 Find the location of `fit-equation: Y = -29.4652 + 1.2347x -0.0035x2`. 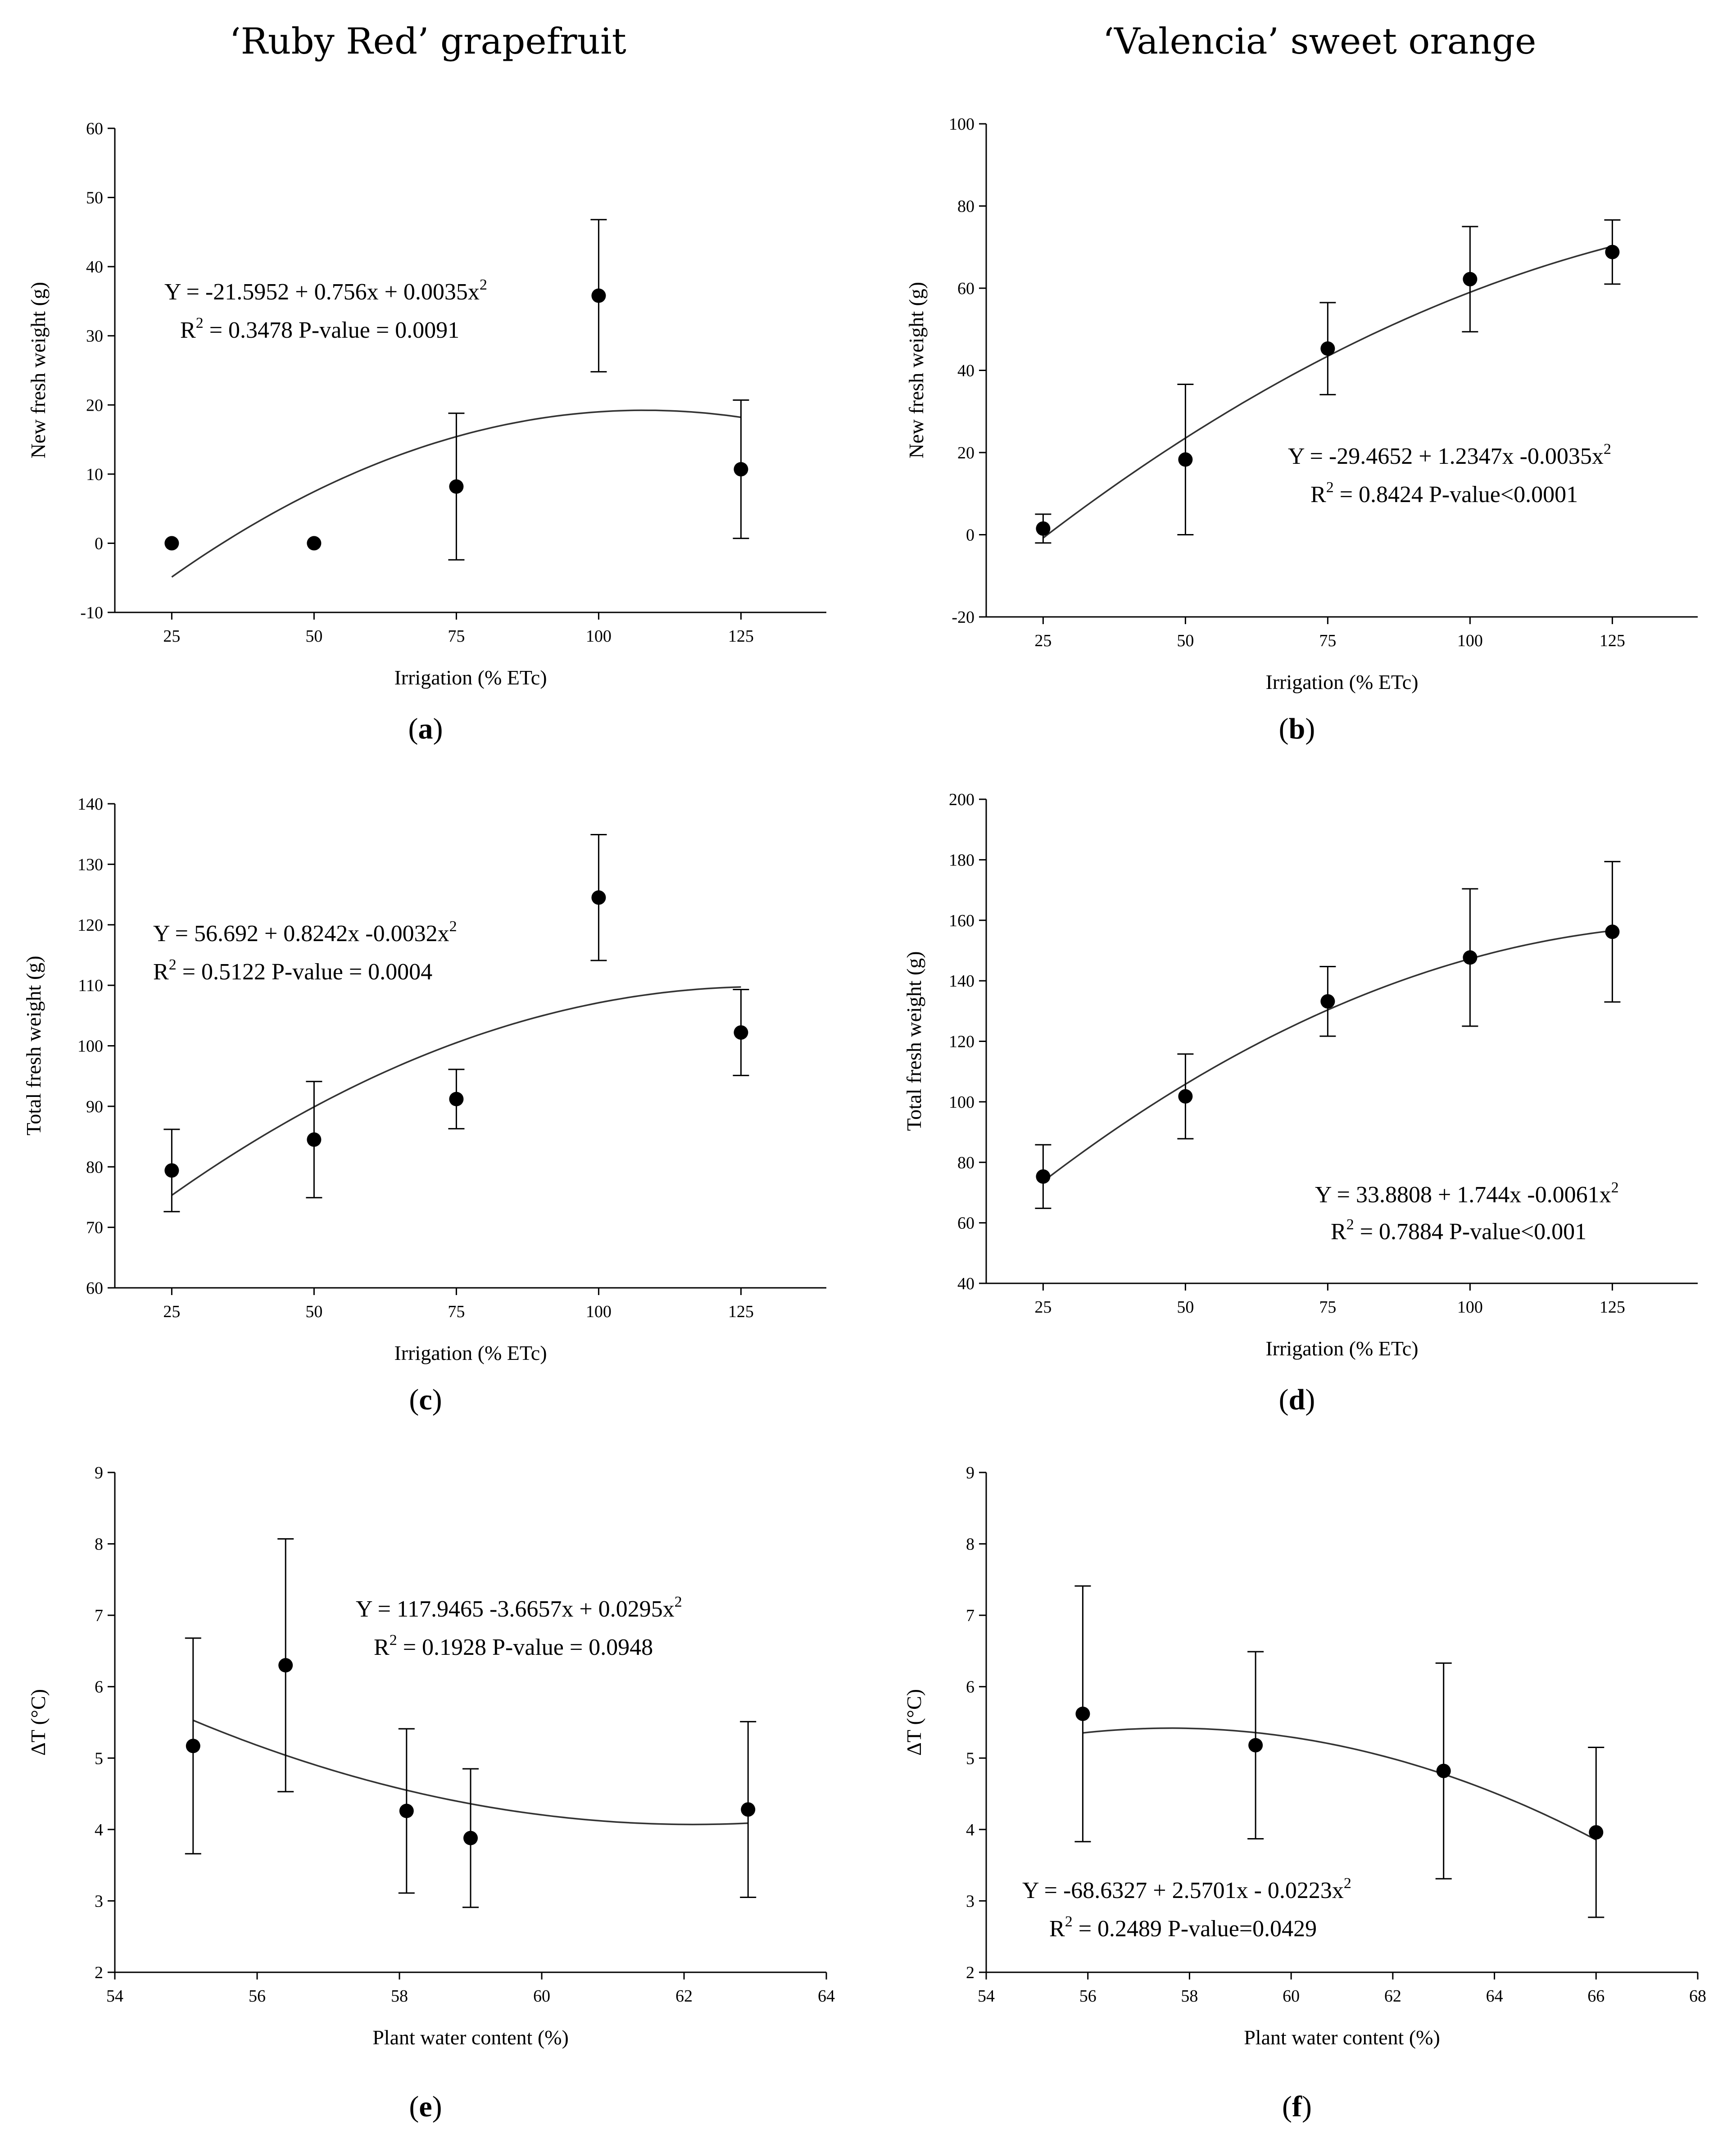

fit-equation: Y = -29.4652 + 1.2347x -0.0035x2 is located at coordinates (1449, 455).